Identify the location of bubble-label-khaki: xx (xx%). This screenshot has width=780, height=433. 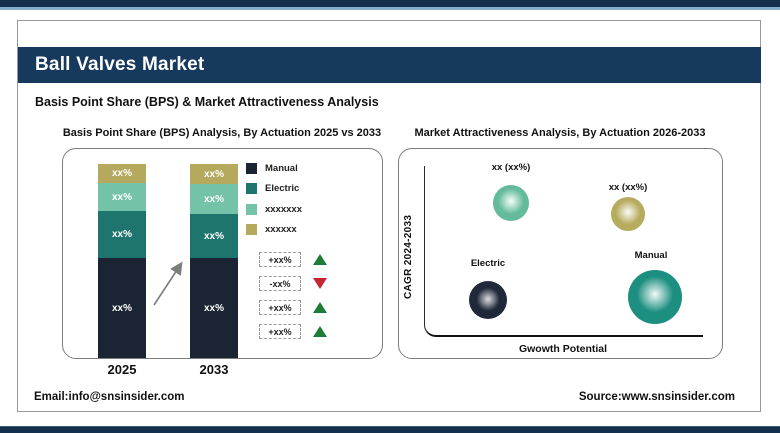
(628, 187).